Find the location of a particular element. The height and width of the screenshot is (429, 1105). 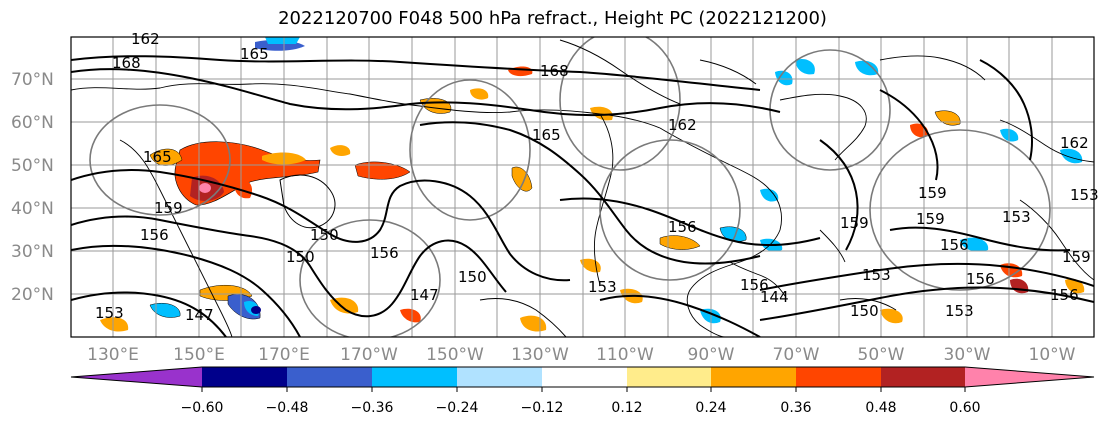

colorbar-tick-label: −0.12 is located at coordinates (542, 408).